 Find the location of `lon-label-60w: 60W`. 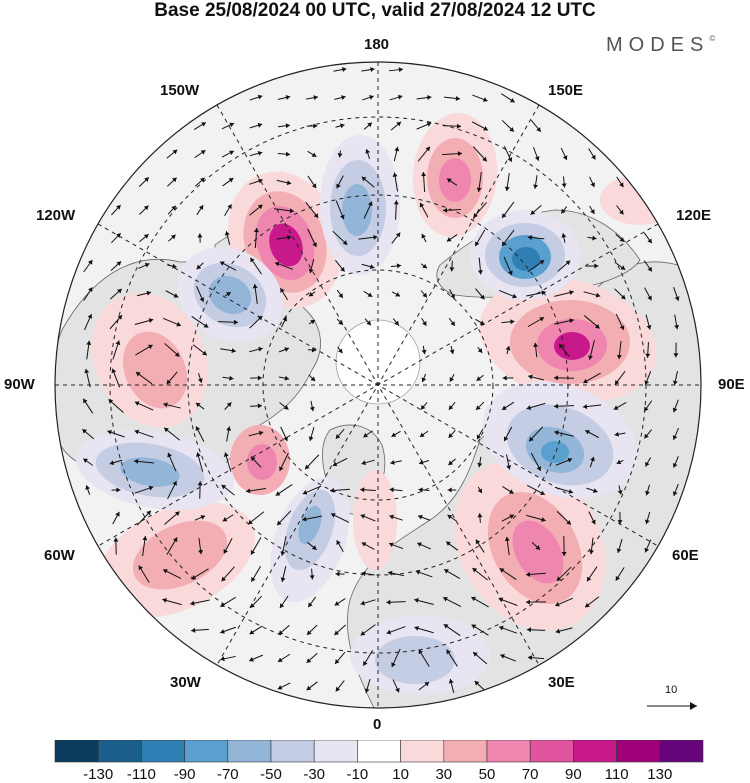

lon-label-60w: 60W is located at coordinates (59, 555).